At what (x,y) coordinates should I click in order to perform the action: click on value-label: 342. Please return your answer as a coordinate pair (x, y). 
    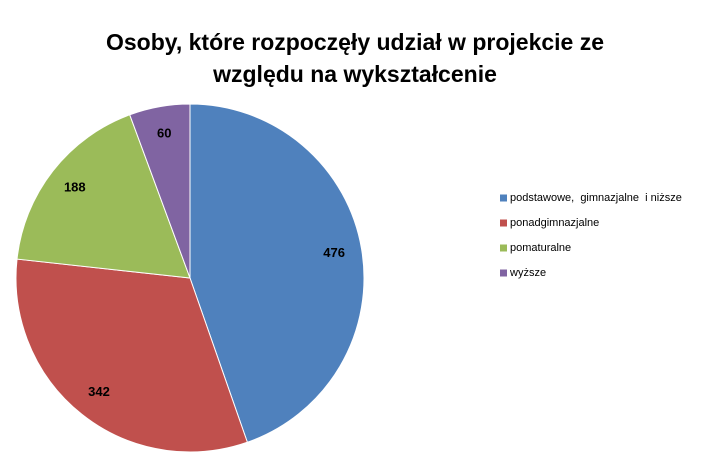
    Looking at the image, I should click on (99, 391).